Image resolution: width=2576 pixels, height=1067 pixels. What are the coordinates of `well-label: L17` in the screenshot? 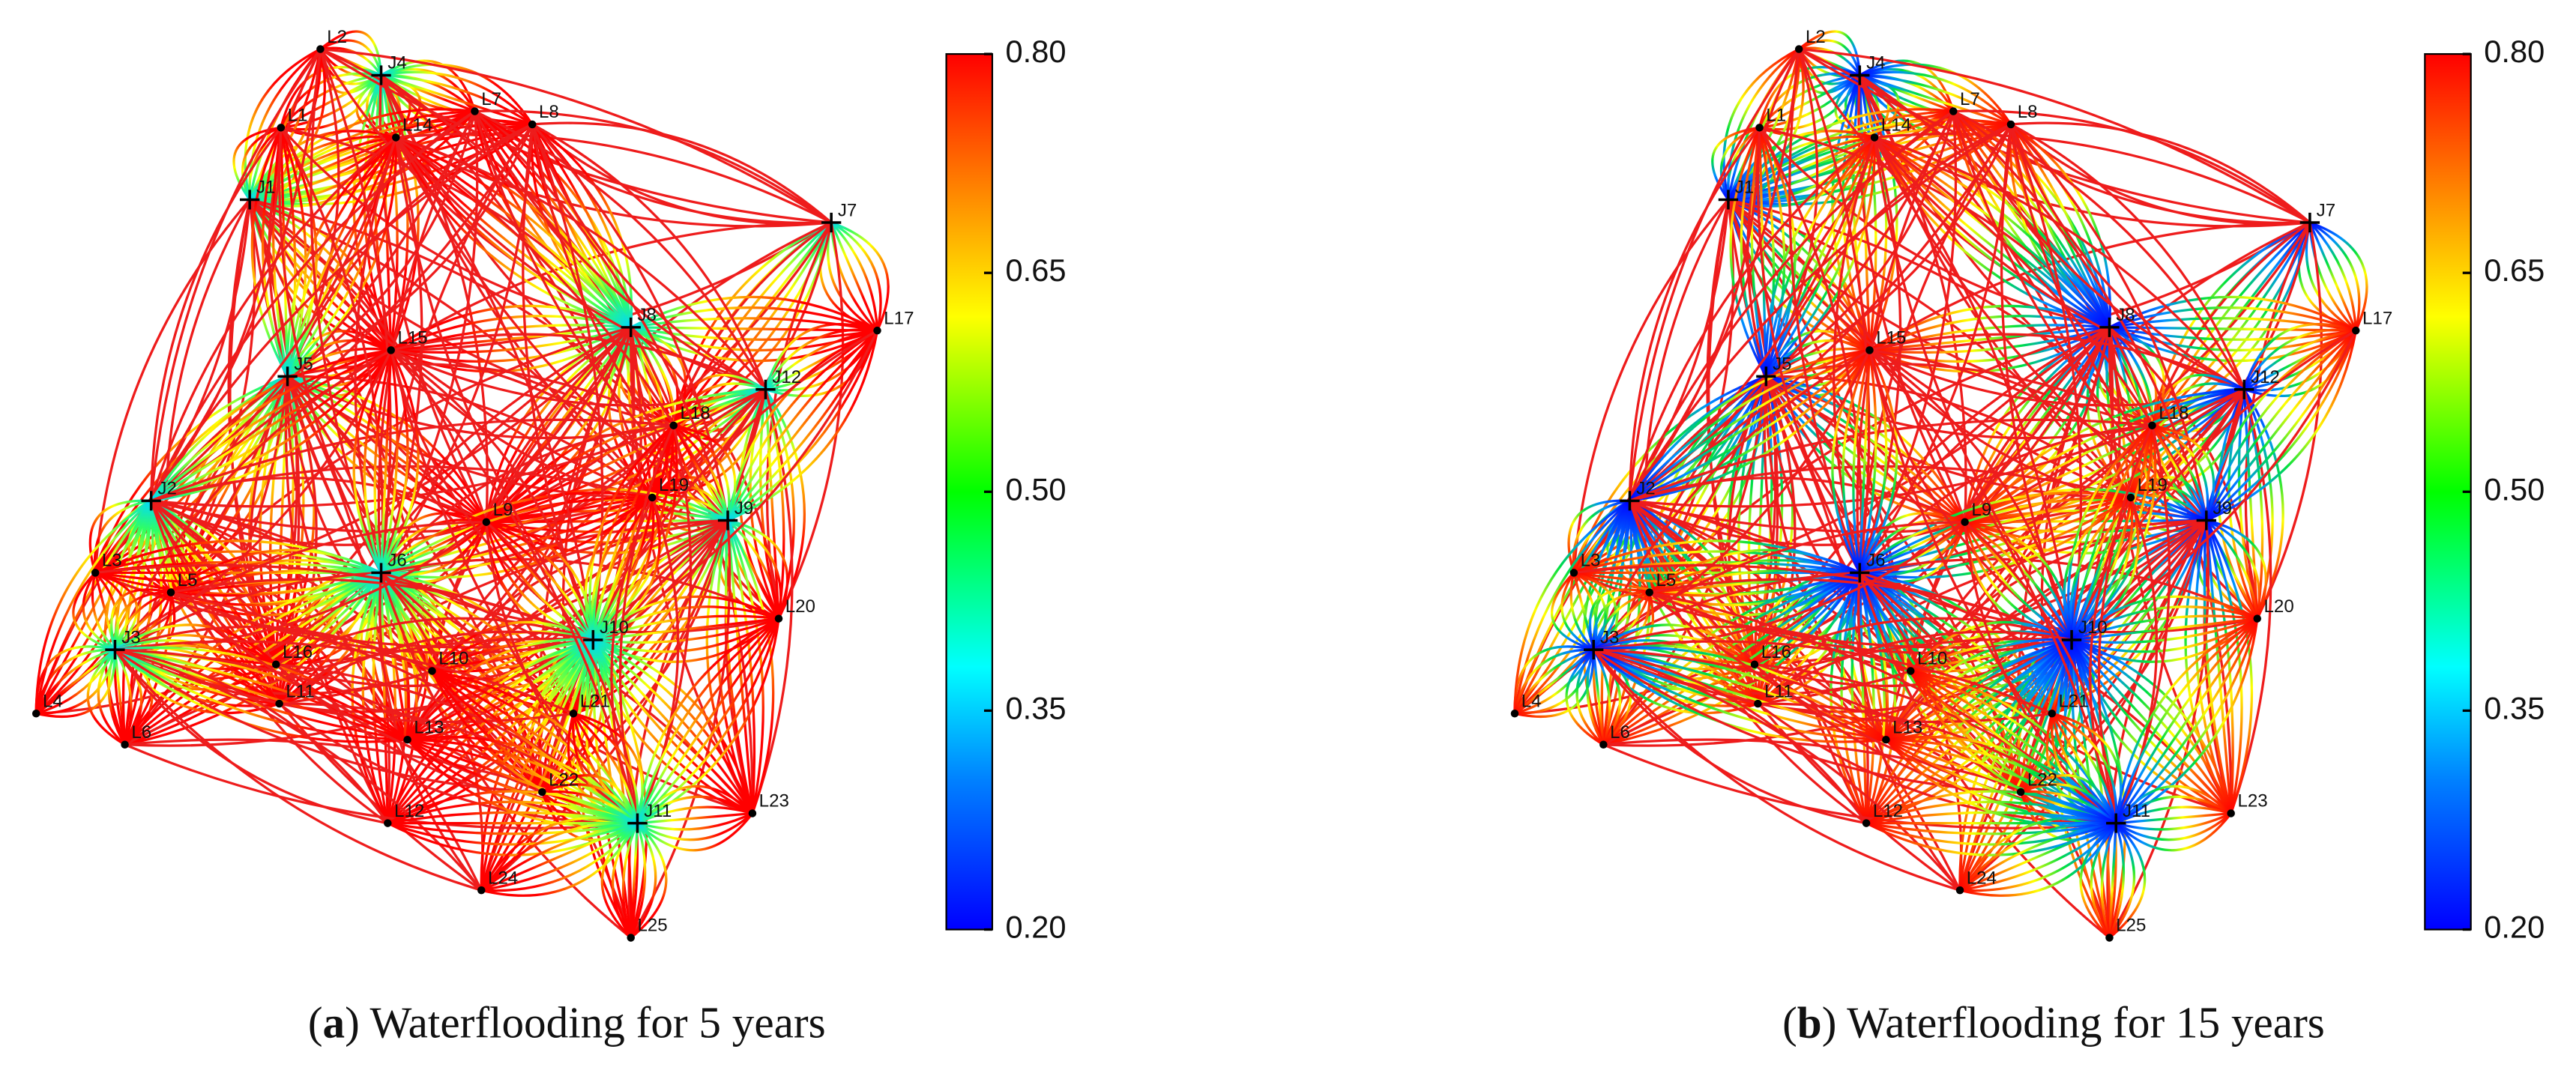 It's located at (2377, 318).